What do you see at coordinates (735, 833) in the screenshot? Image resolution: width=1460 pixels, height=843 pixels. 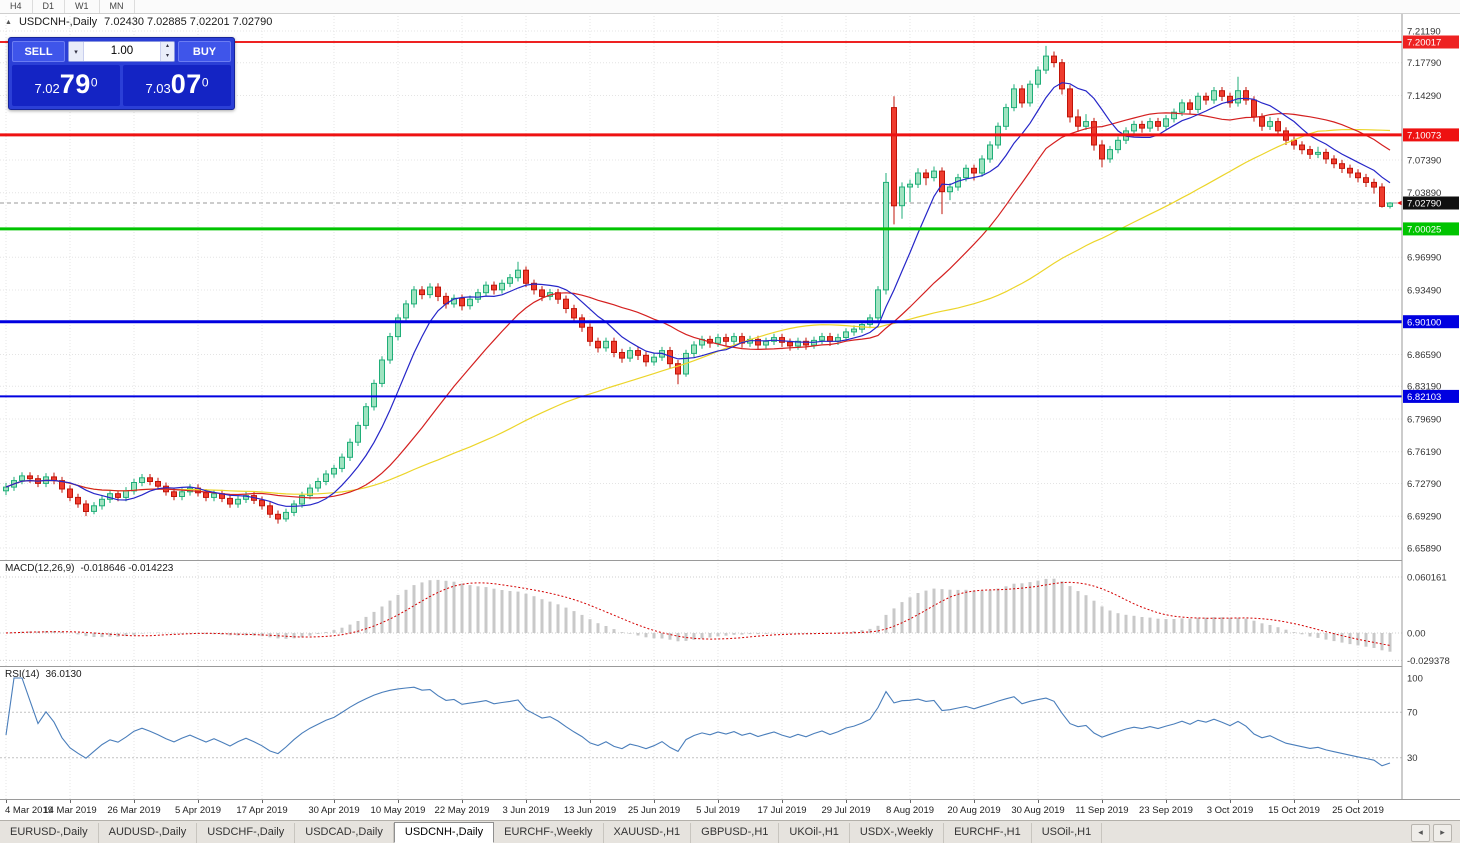 I see `chart-tab-gbpusd-h1: GBPUSD-,H1` at bounding box center [735, 833].